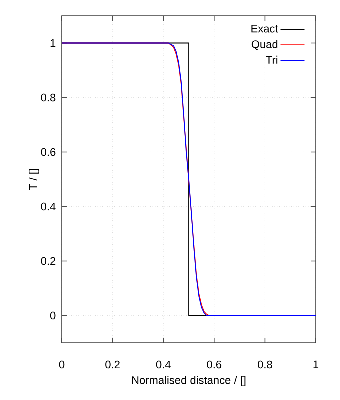 The image size is (340, 400). What do you see at coordinates (316, 364) in the screenshot?
I see `x-tick-label: 1` at bounding box center [316, 364].